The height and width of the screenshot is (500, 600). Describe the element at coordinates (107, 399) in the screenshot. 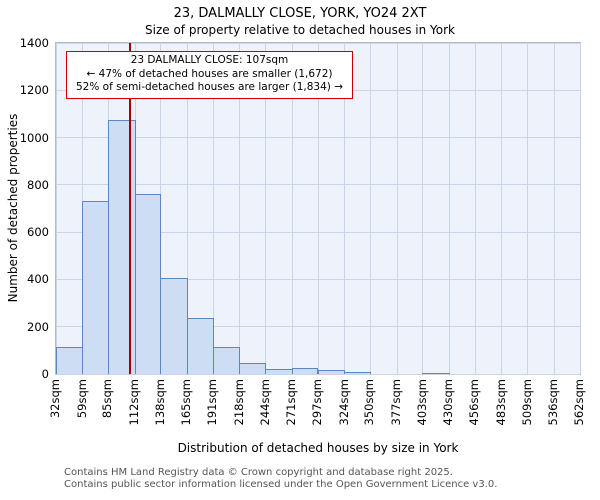

I see `x-tick-label: 85sqm` at that location.